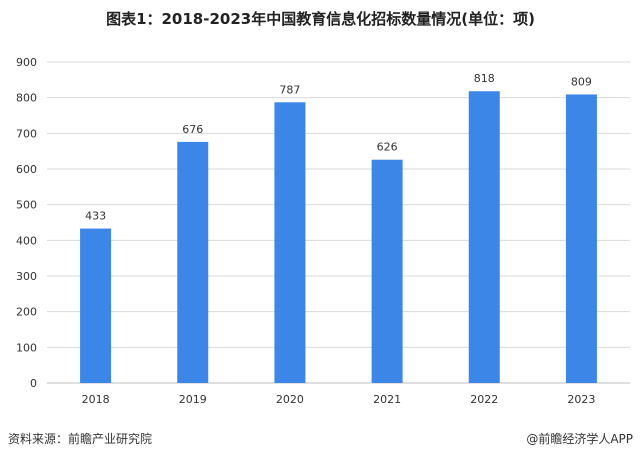 Image resolution: width=641 pixels, height=458 pixels. Describe the element at coordinates (96, 305) in the screenshot. I see `bar-2018` at that location.